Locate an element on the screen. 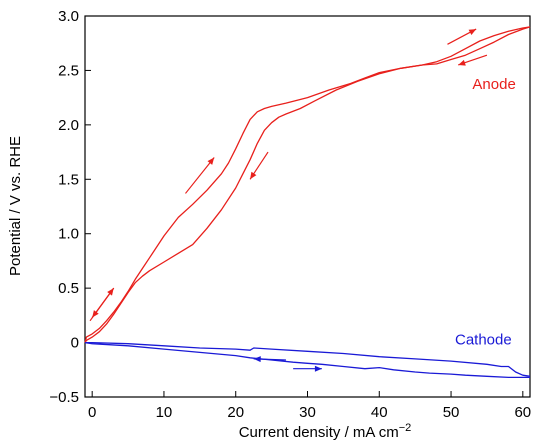  y-tick-label: 2.0 is located at coordinates (68, 125).